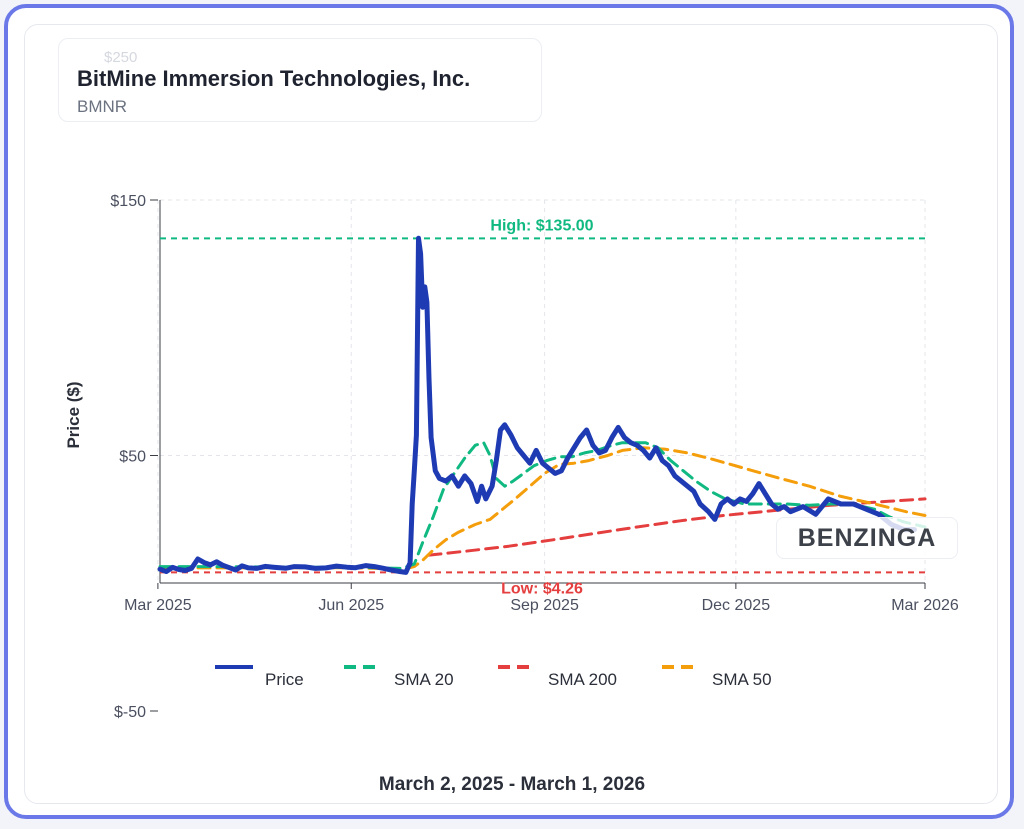  I want to click on x-tick-label: Mar 2025, so click(158, 605).